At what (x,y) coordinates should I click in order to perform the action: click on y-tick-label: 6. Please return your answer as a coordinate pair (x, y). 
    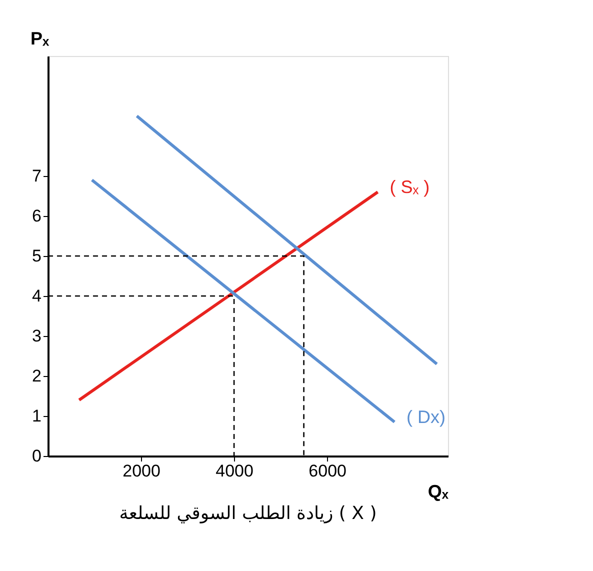
    Looking at the image, I should click on (37, 216).